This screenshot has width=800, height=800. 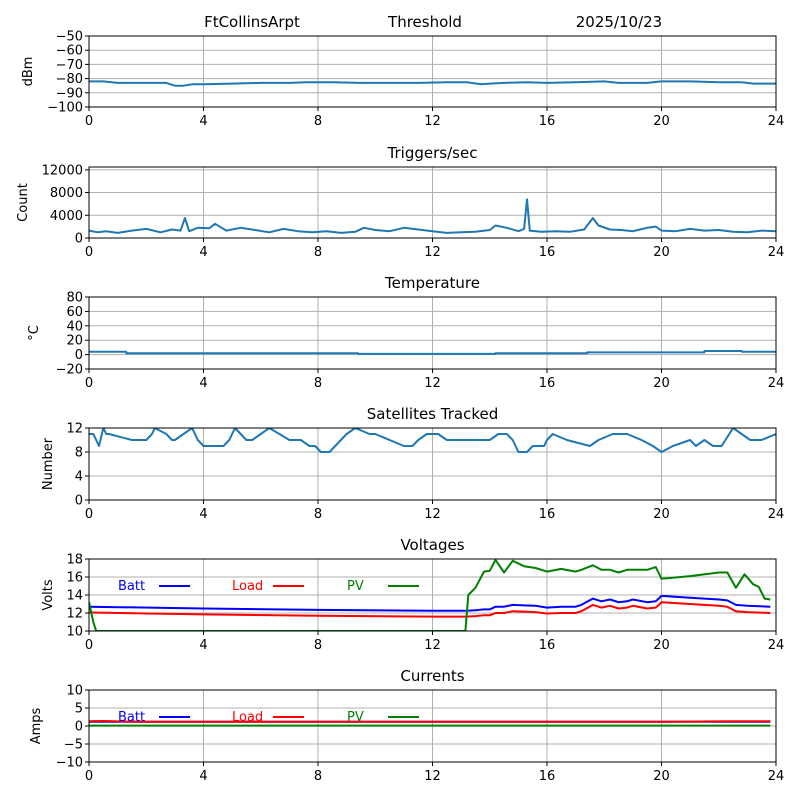 I want to click on y-tick-label: −60, so click(x=69, y=51).